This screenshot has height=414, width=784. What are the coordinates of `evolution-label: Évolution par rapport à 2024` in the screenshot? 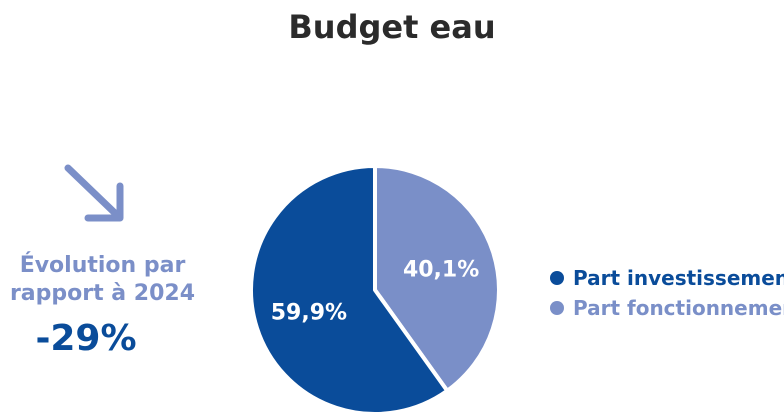 It's located at (102, 280).